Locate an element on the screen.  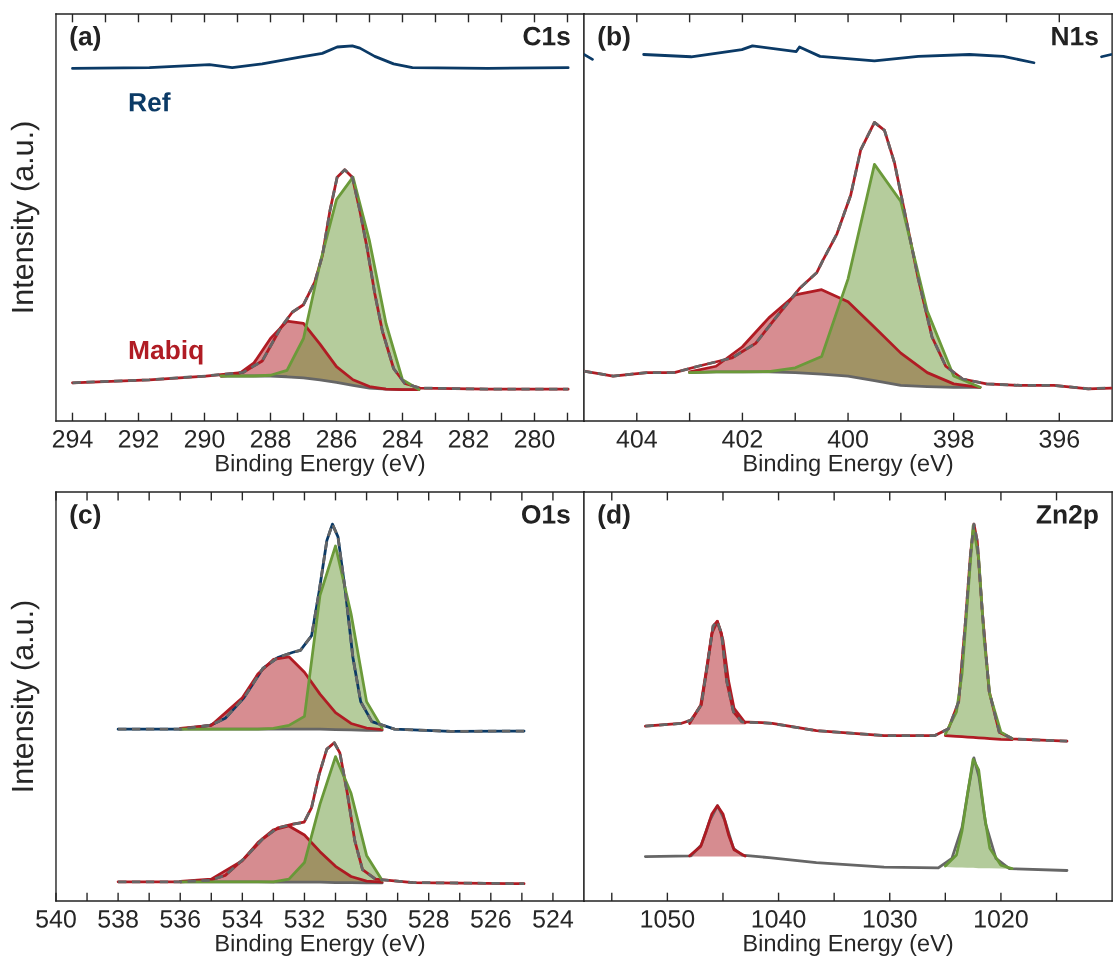
x-tick-label: 292 is located at coordinates (138, 439).